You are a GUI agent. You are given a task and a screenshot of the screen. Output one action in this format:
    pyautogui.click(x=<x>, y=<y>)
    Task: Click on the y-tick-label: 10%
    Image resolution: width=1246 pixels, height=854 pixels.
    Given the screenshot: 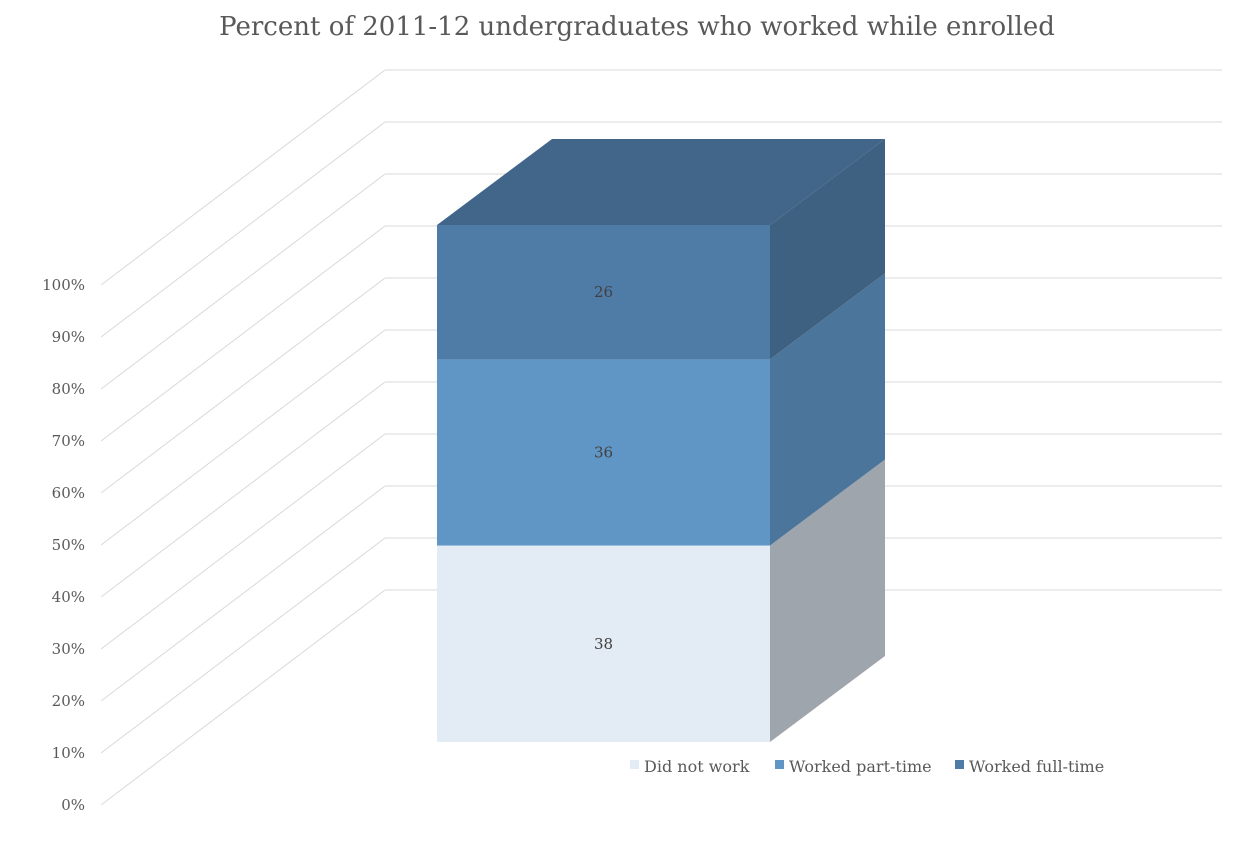 What is the action you would take?
    pyautogui.click(x=68, y=753)
    